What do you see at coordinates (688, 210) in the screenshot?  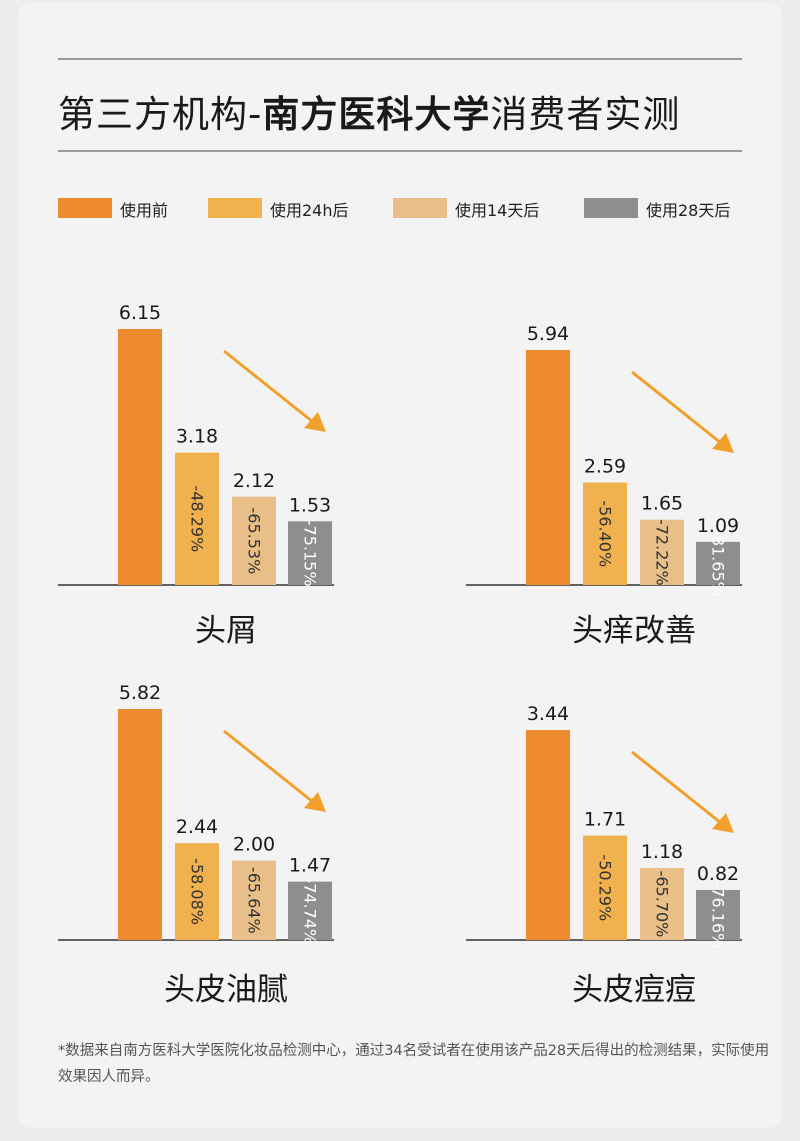 I see `legend-label: 使用28天后` at bounding box center [688, 210].